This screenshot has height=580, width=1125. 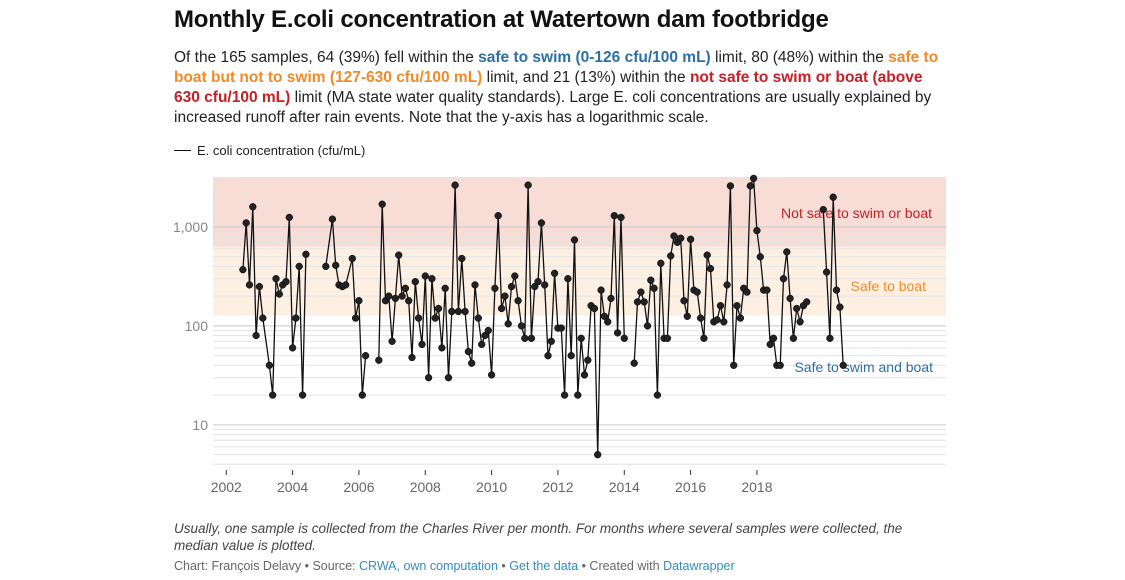 What do you see at coordinates (425, 487) in the screenshot?
I see `x-tick-label: 2008` at bounding box center [425, 487].